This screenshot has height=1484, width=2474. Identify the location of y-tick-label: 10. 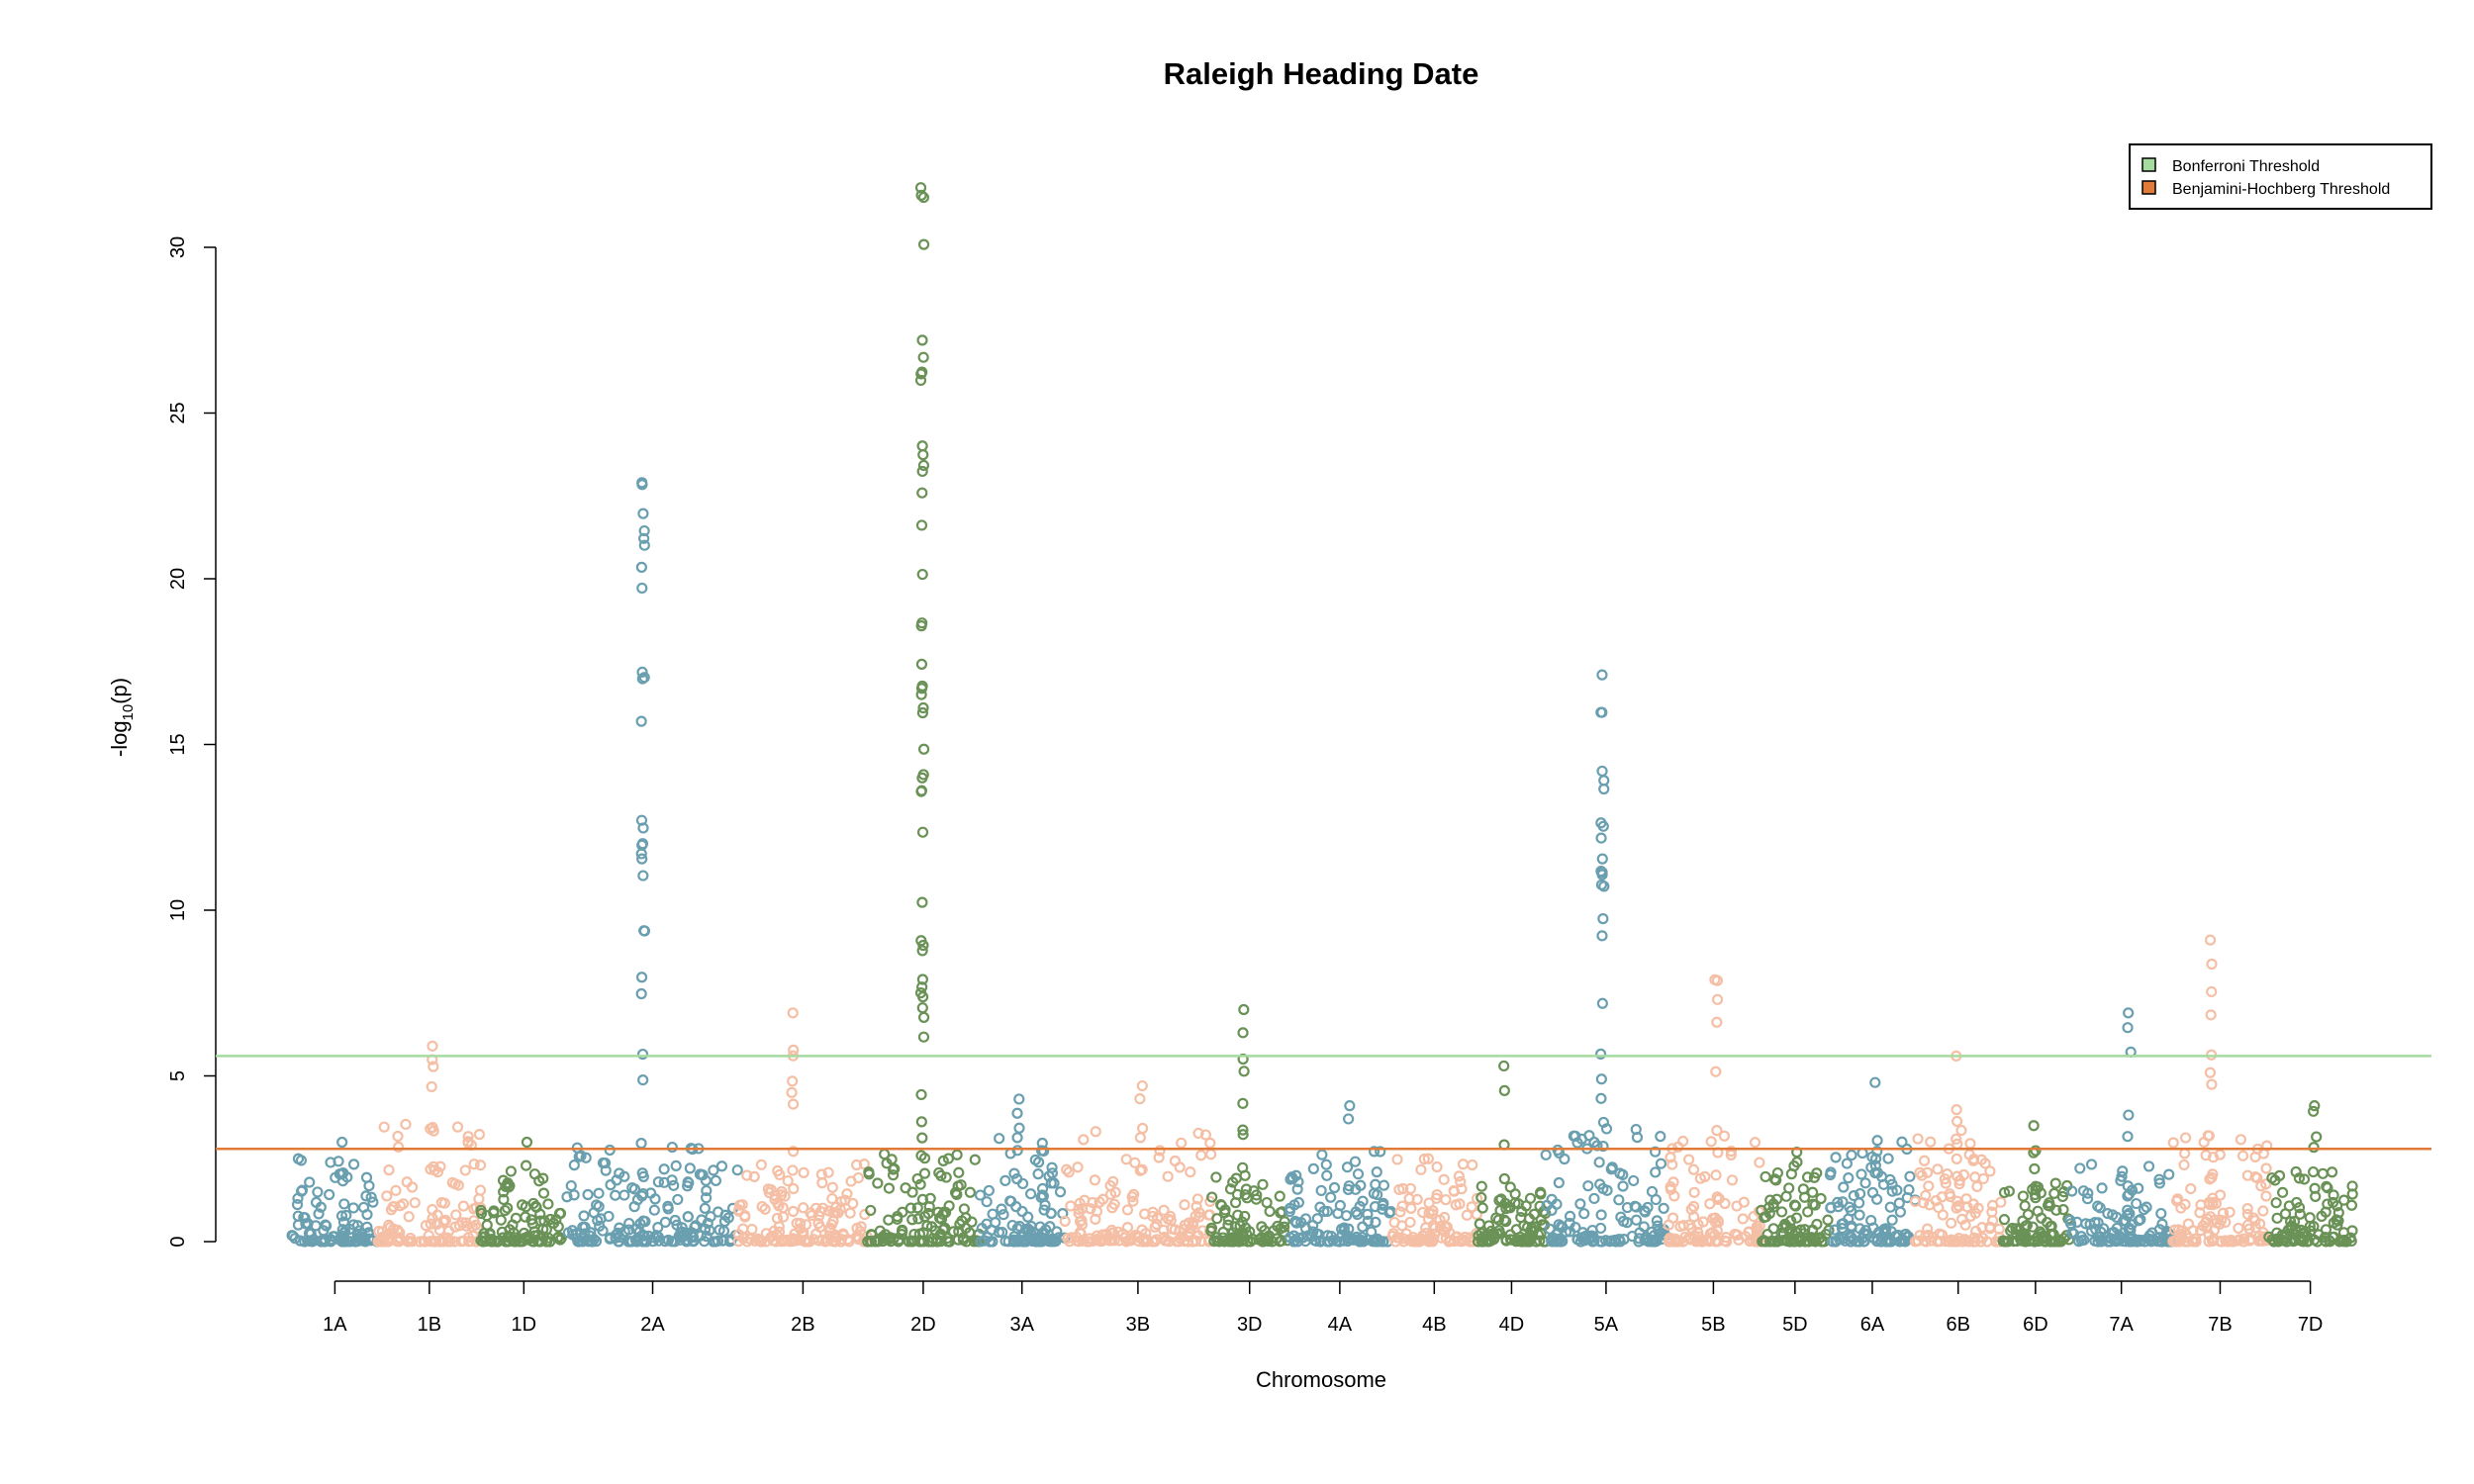
(178, 910).